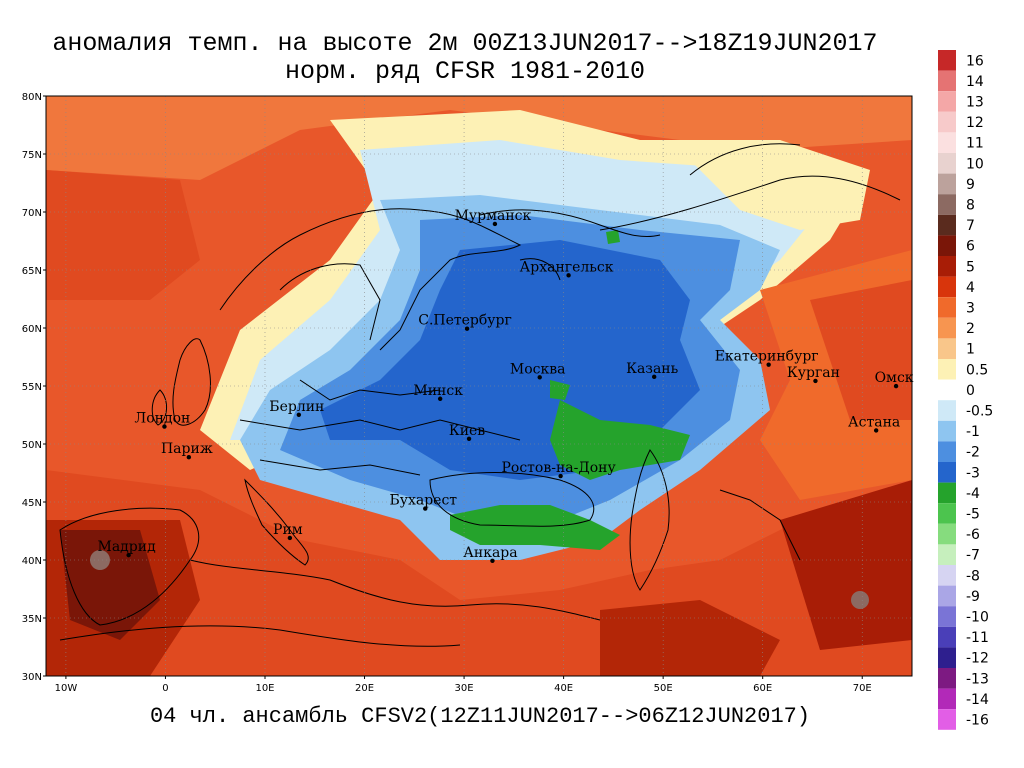 The width and height of the screenshot is (1024, 768). What do you see at coordinates (558, 468) in the screenshot?
I see `city-label: Ростов-на-Дону` at bounding box center [558, 468].